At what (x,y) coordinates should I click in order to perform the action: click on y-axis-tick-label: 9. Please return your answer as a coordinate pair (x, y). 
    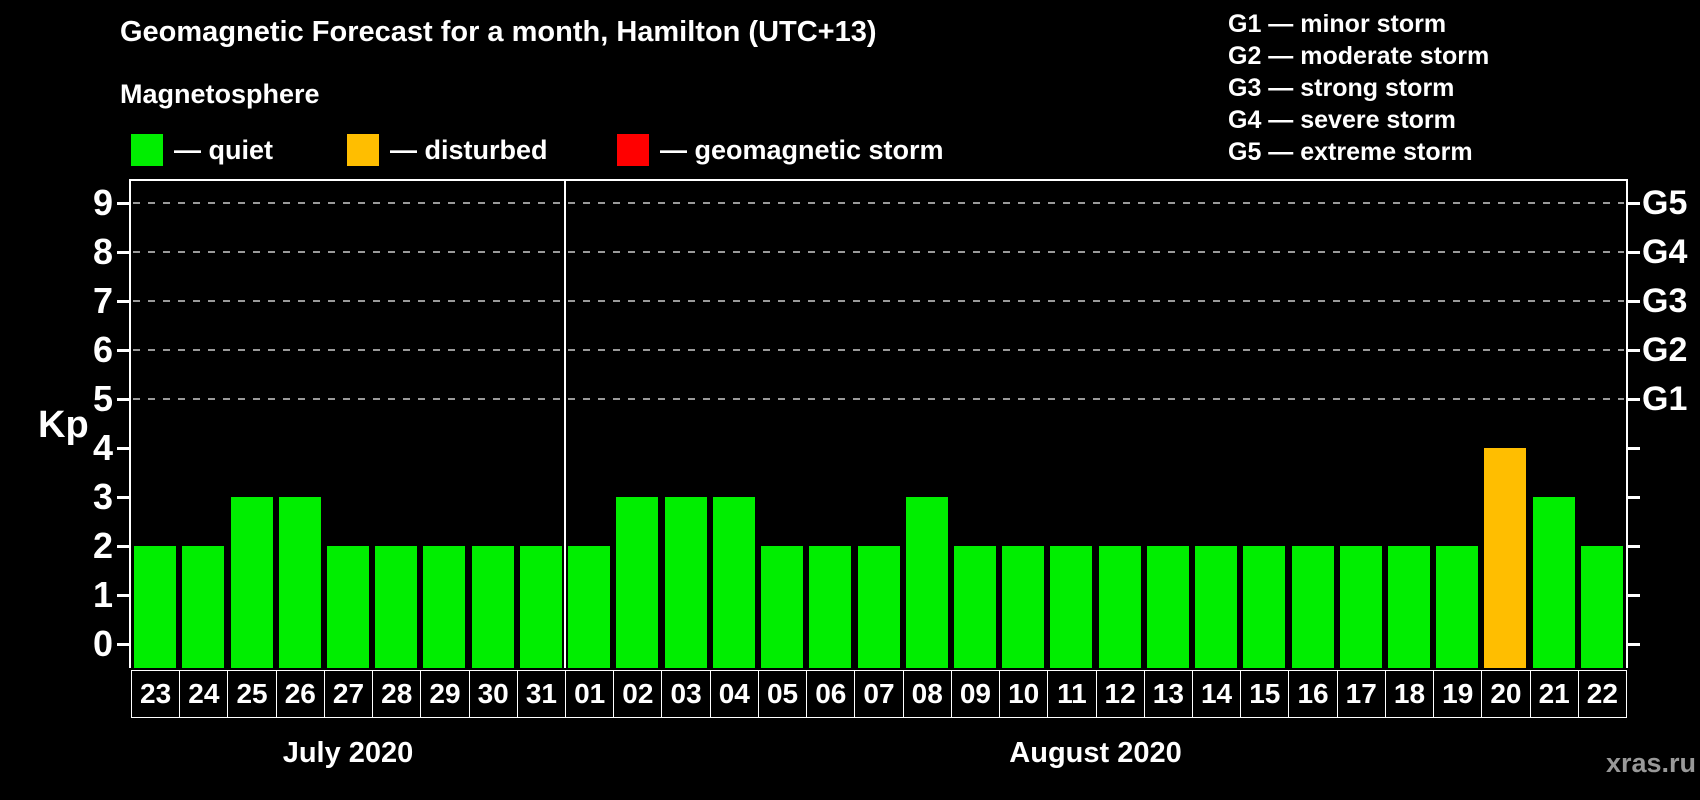
    Looking at the image, I should click on (102, 203).